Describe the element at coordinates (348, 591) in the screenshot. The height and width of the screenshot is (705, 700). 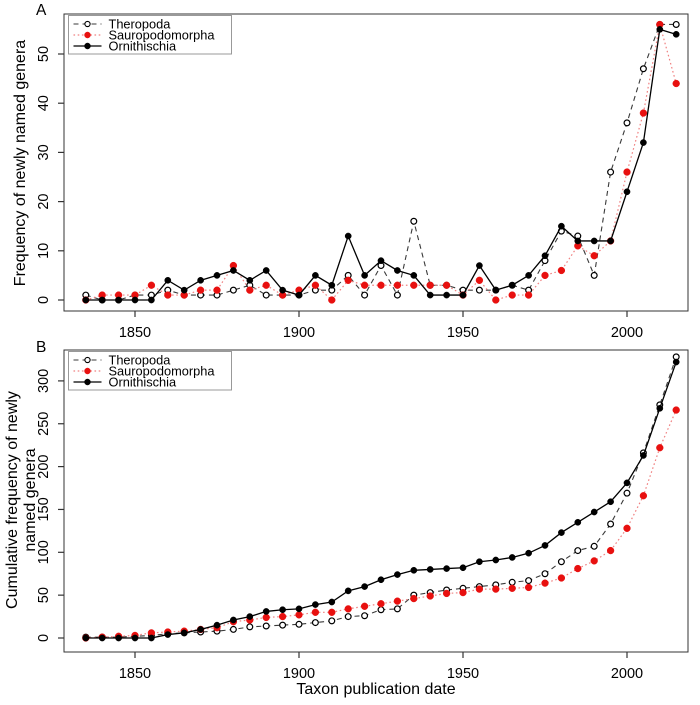
I see `panel-b-point-ornithischia-1915` at that location.